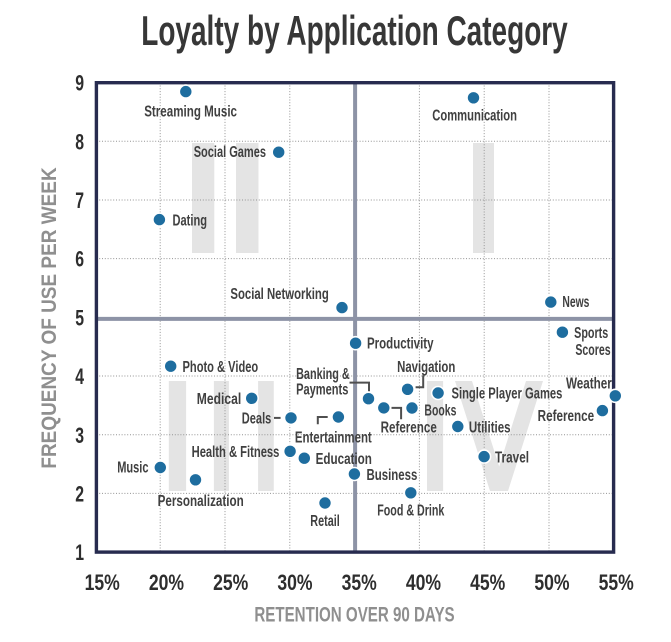 The image size is (671, 642). What do you see at coordinates (79, 200) in the screenshot?
I see `svg-text: 7` at bounding box center [79, 200].